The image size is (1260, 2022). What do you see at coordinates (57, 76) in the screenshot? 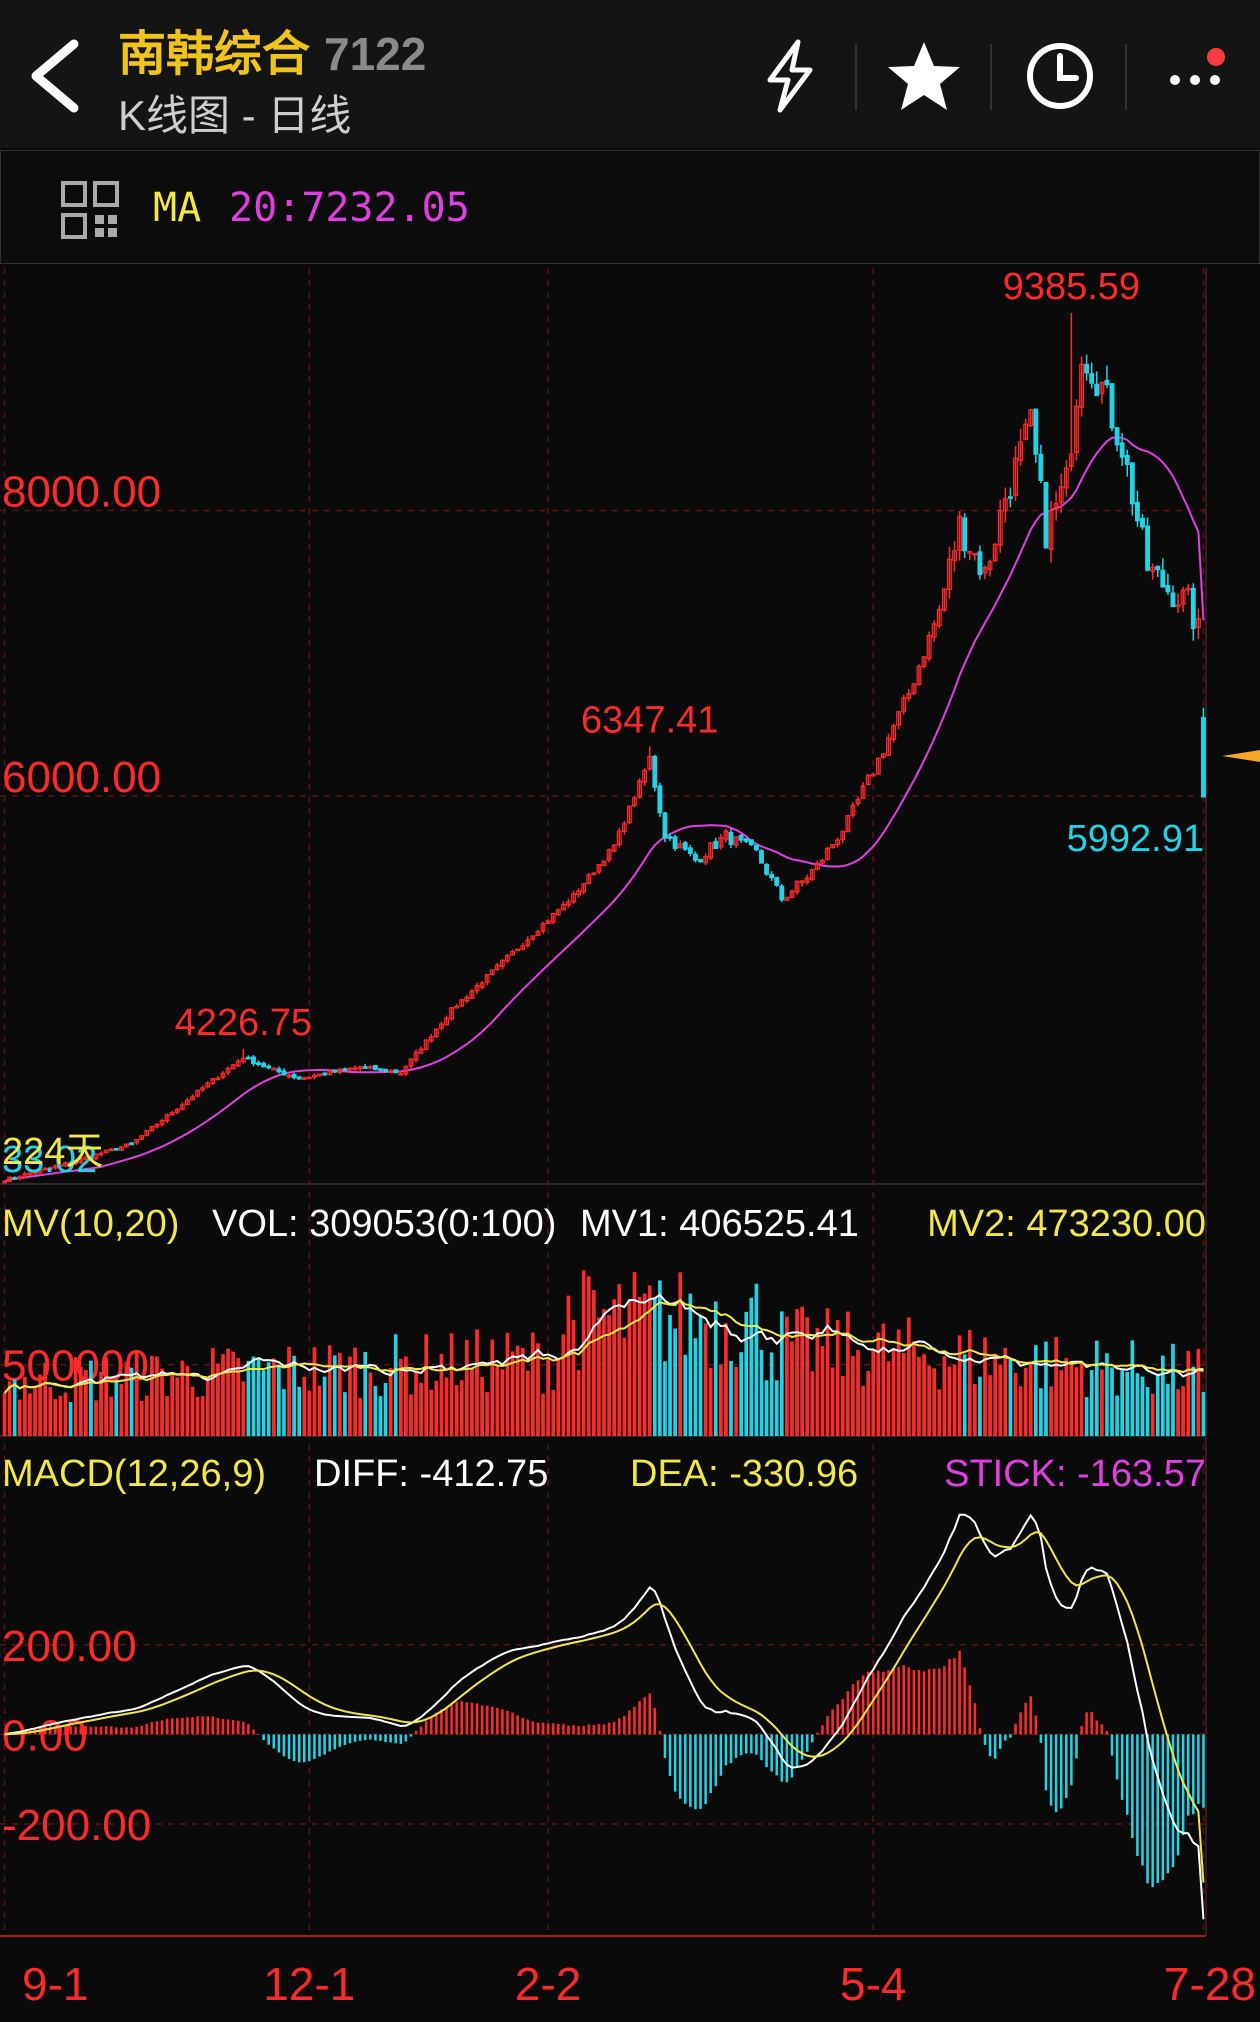
I see `back-icon` at bounding box center [57, 76].